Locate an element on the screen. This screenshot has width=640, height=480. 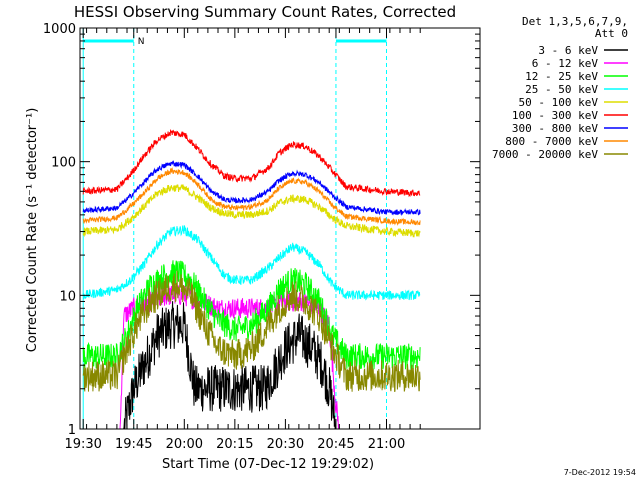
y-tick-label-2: 100 is located at coordinates (63, 163).